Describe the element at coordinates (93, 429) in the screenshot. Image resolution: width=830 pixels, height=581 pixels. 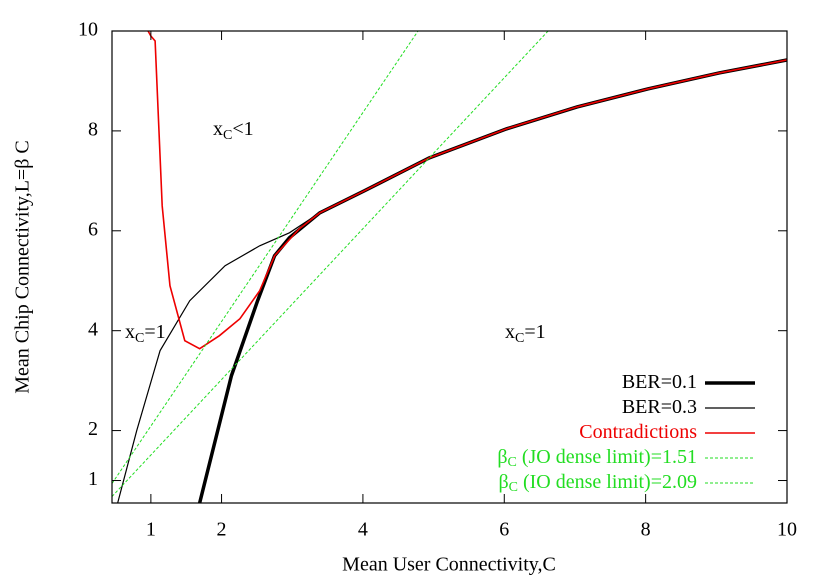
I see `y-tick-label: 2` at that location.